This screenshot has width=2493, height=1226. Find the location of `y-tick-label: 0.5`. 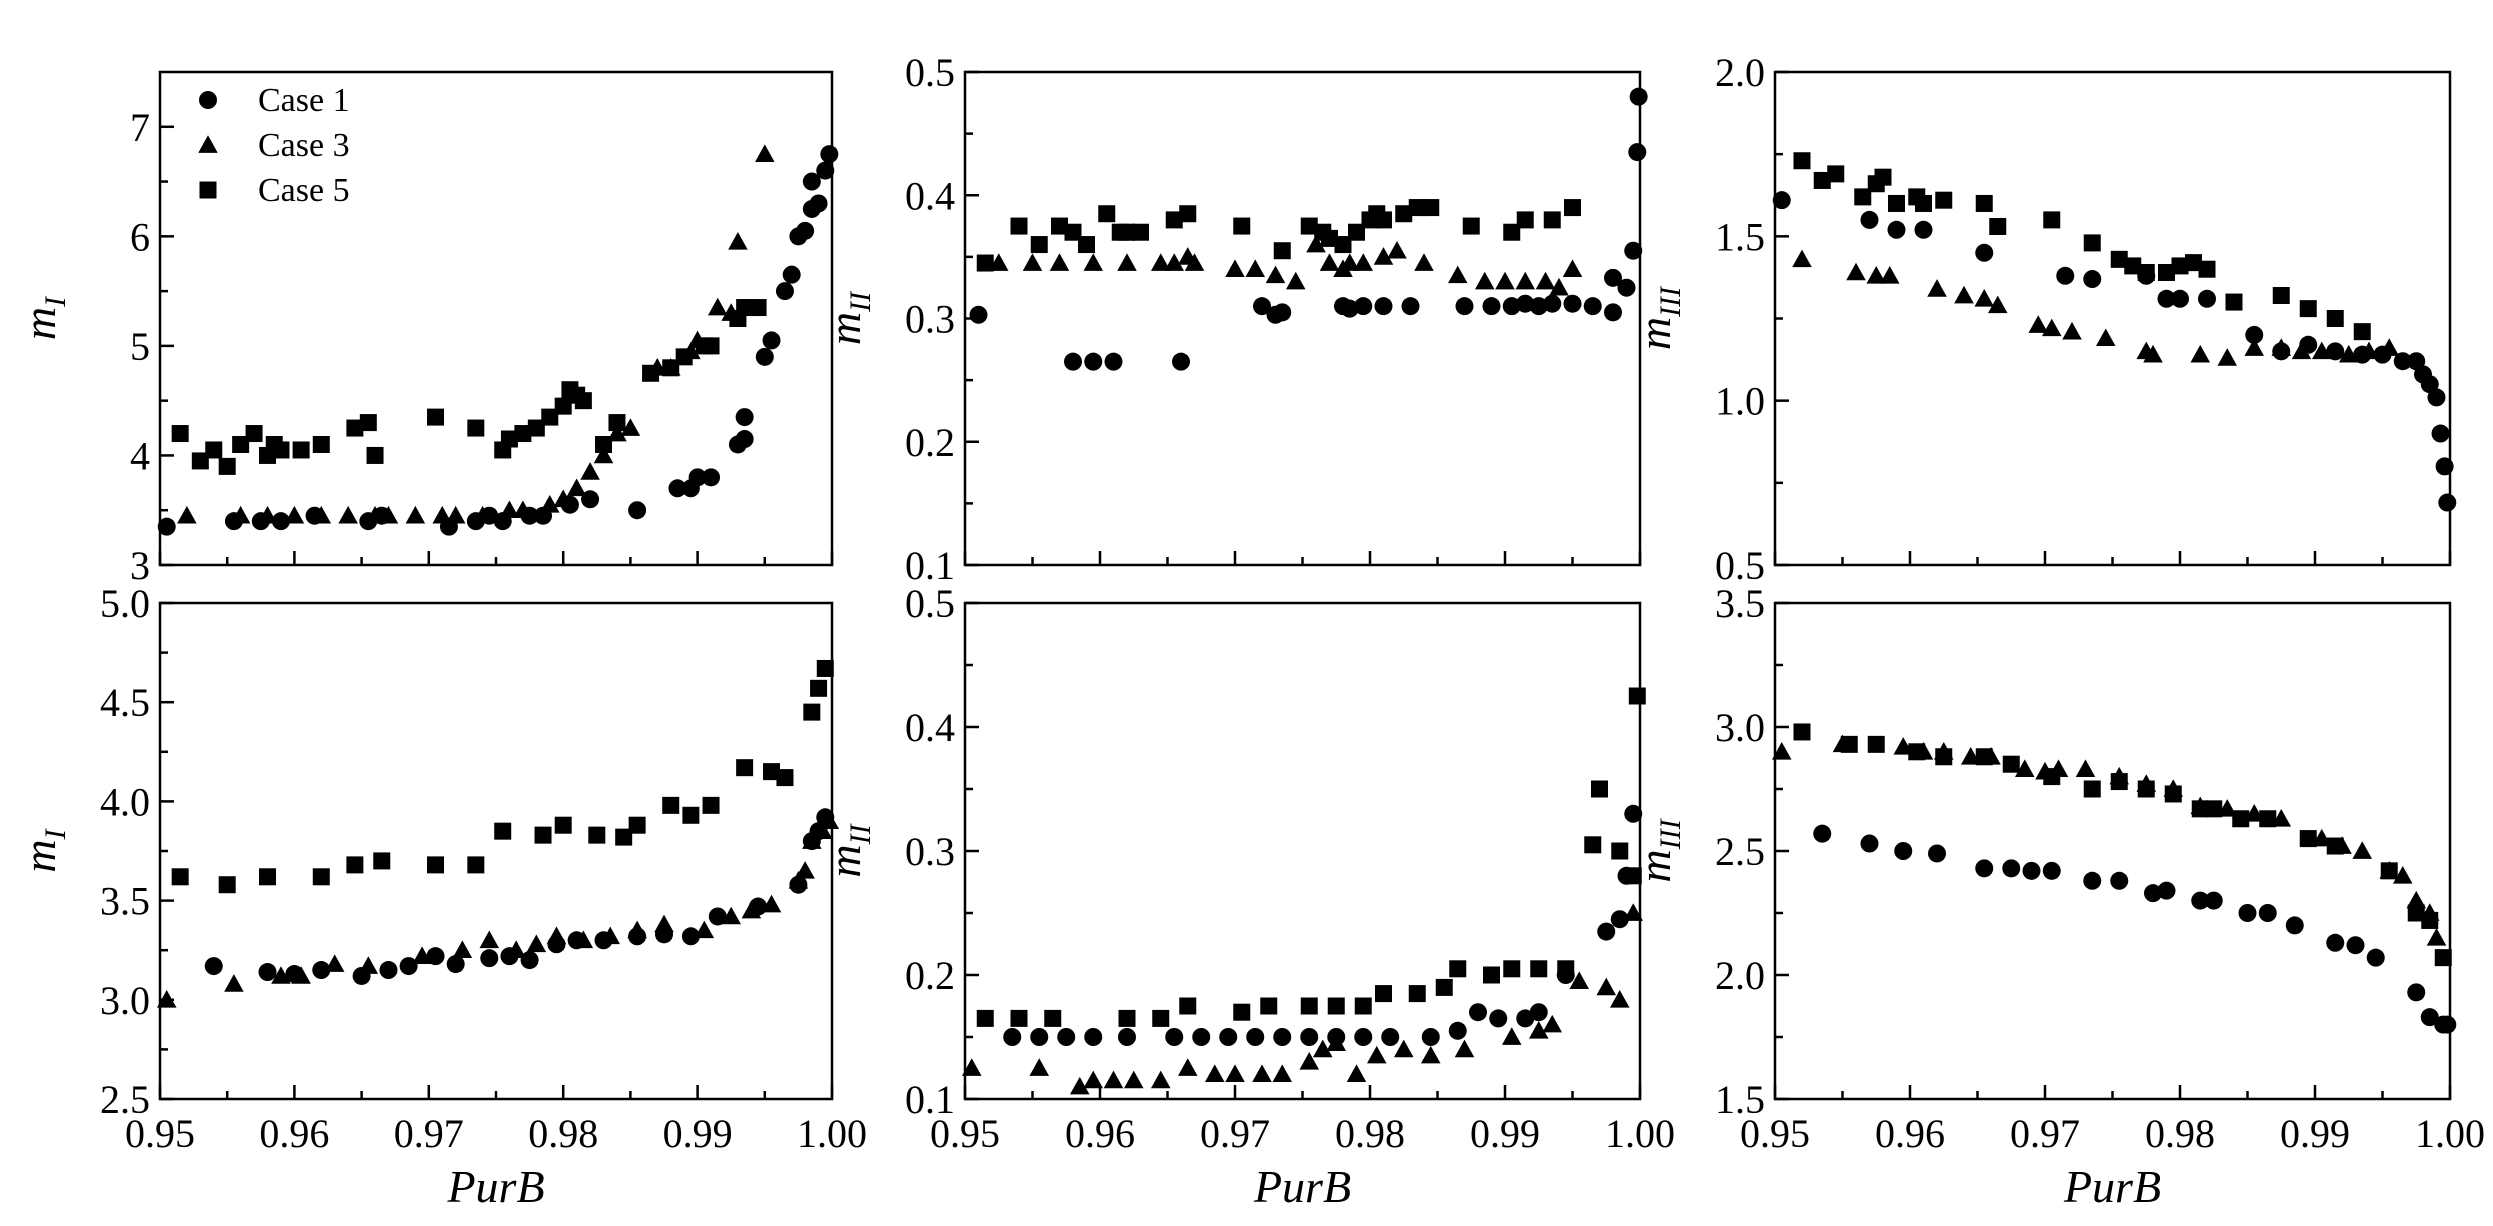

y-tick-label: 0.5 is located at coordinates (930, 603).